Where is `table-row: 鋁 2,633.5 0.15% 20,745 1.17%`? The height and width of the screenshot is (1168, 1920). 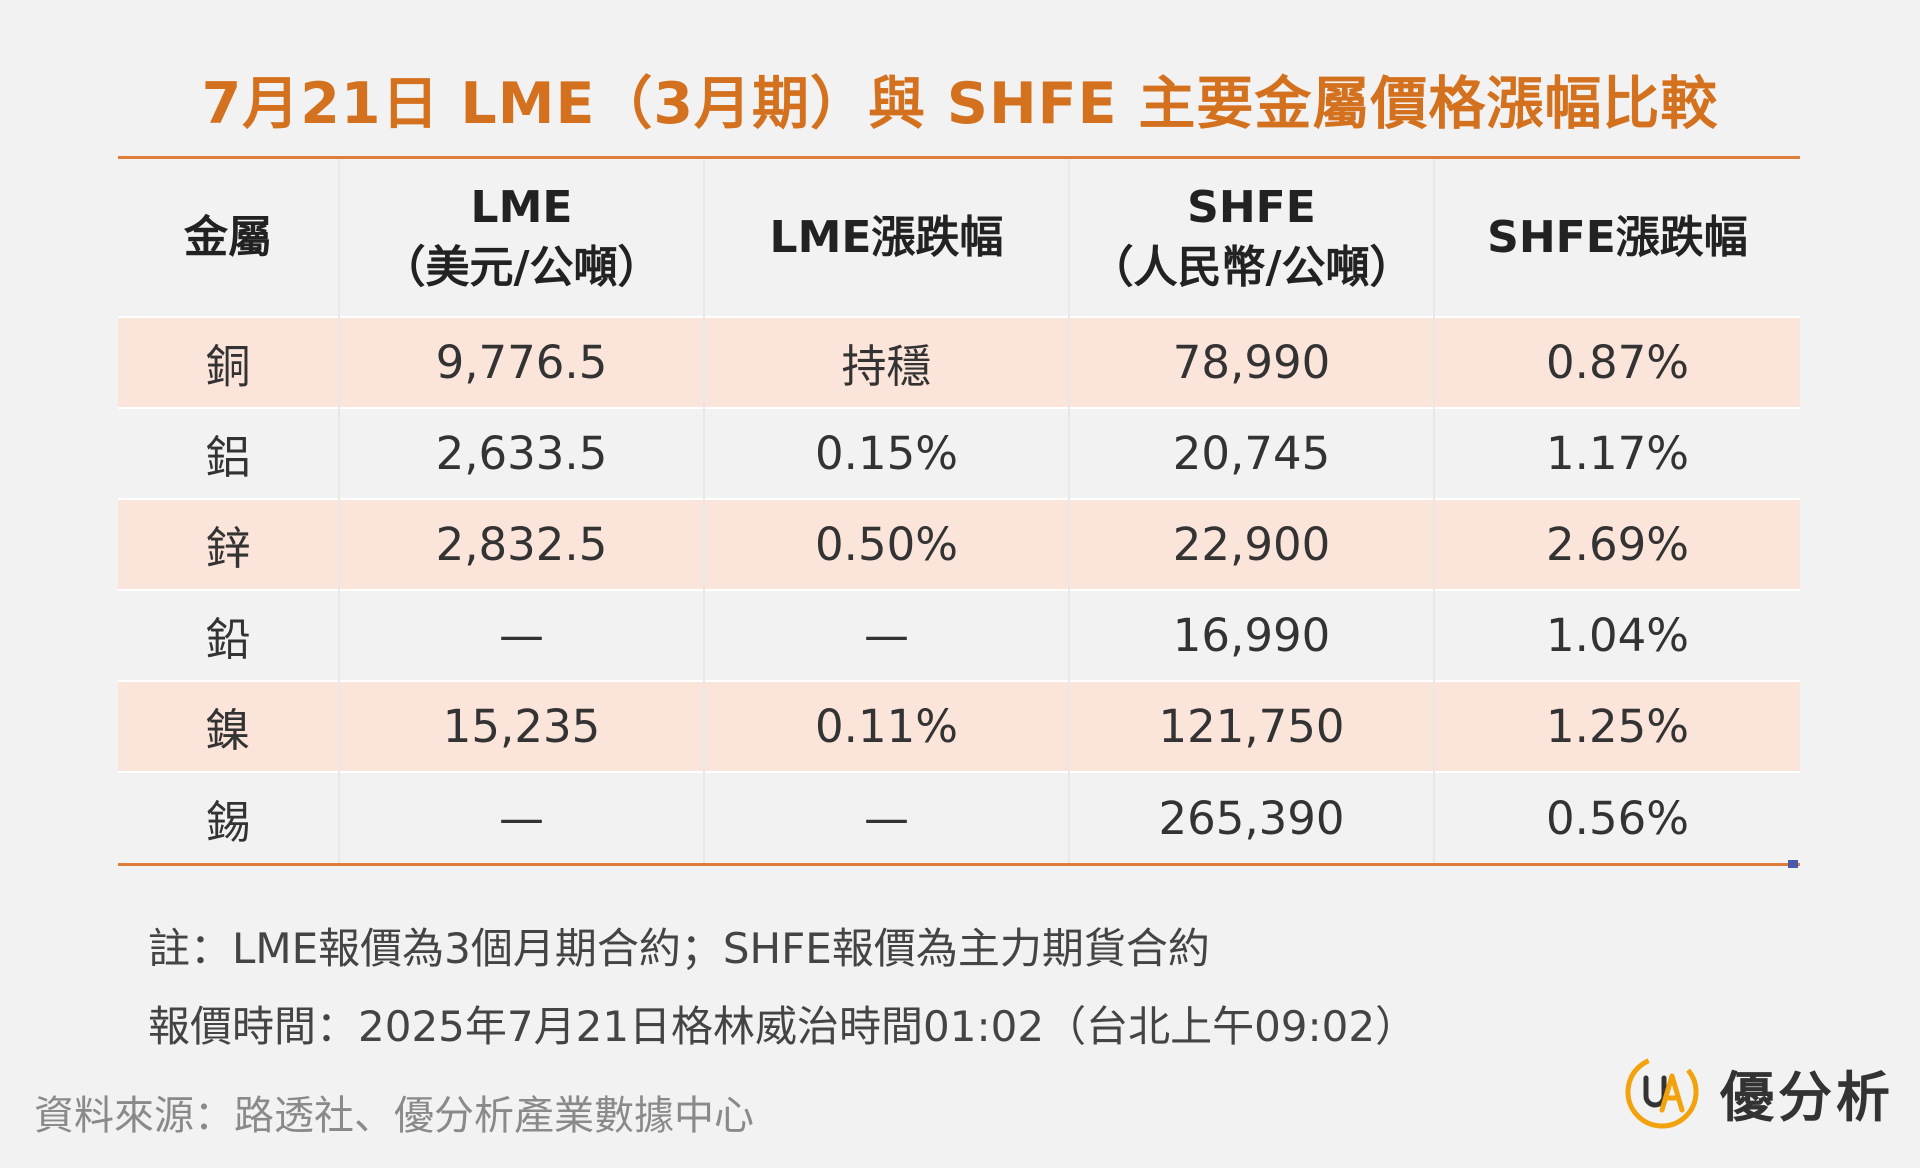
table-row: 鋁 2,633.5 0.15% 20,745 1.17% is located at coordinates (959, 453).